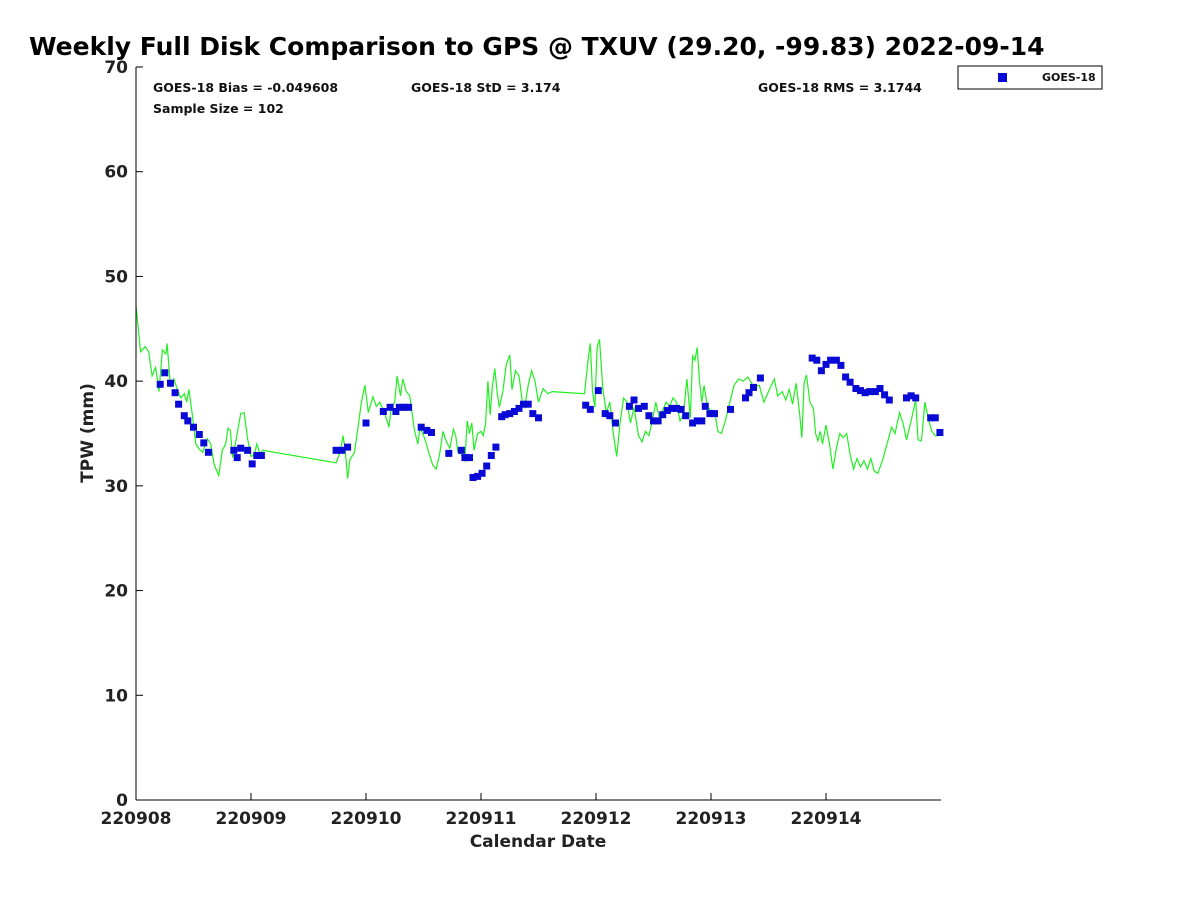 The image size is (1200, 900). What do you see at coordinates (218, 108) in the screenshot?
I see `sample-size-stat: Sample Size = 102` at bounding box center [218, 108].